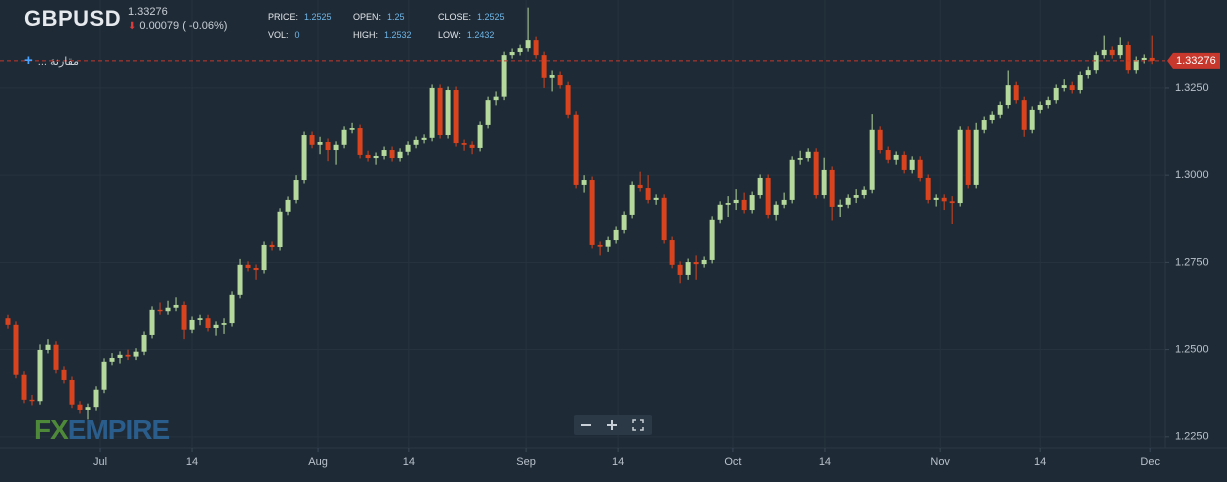 The image size is (1227, 482). What do you see at coordinates (638, 425) in the screenshot?
I see `fullscreen` at bounding box center [638, 425].